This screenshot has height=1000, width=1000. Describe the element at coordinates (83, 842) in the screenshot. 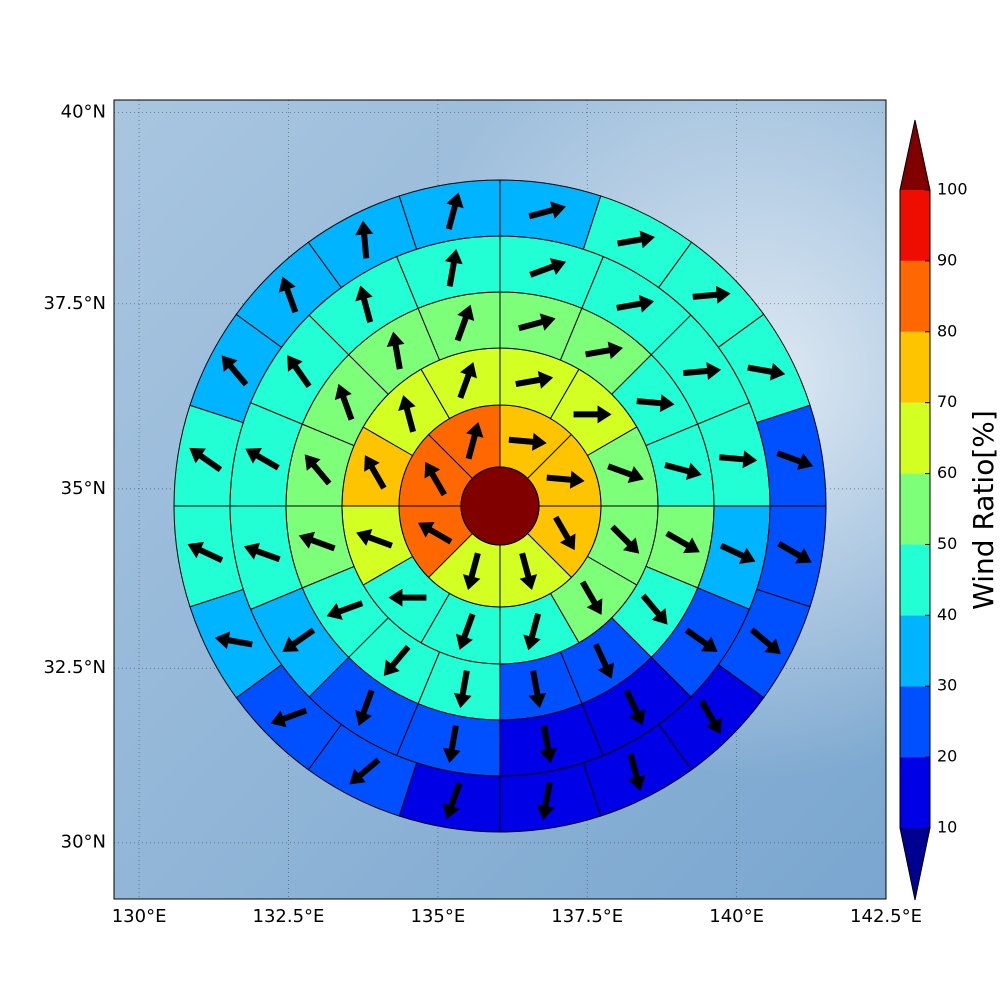

I see `y-tick-label: 30°N` at that location.